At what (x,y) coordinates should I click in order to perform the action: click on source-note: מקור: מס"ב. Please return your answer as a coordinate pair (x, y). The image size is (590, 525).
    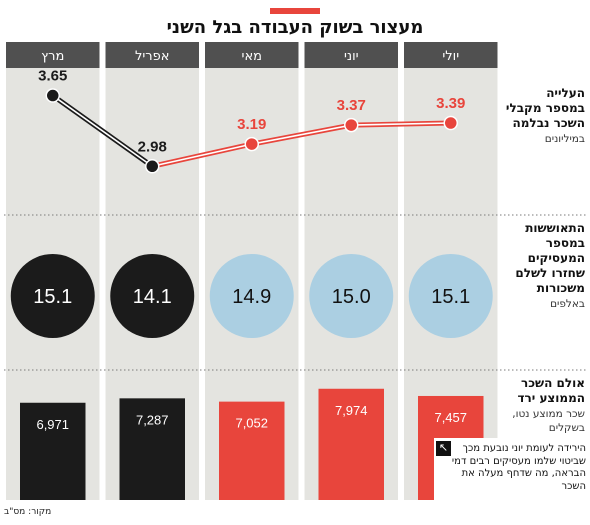
    Looking at the image, I should click on (28, 512).